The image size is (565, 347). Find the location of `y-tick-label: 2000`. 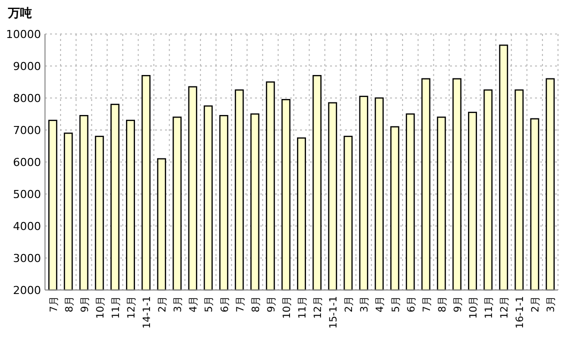

y-tick-label: 2000 is located at coordinates (27, 290).